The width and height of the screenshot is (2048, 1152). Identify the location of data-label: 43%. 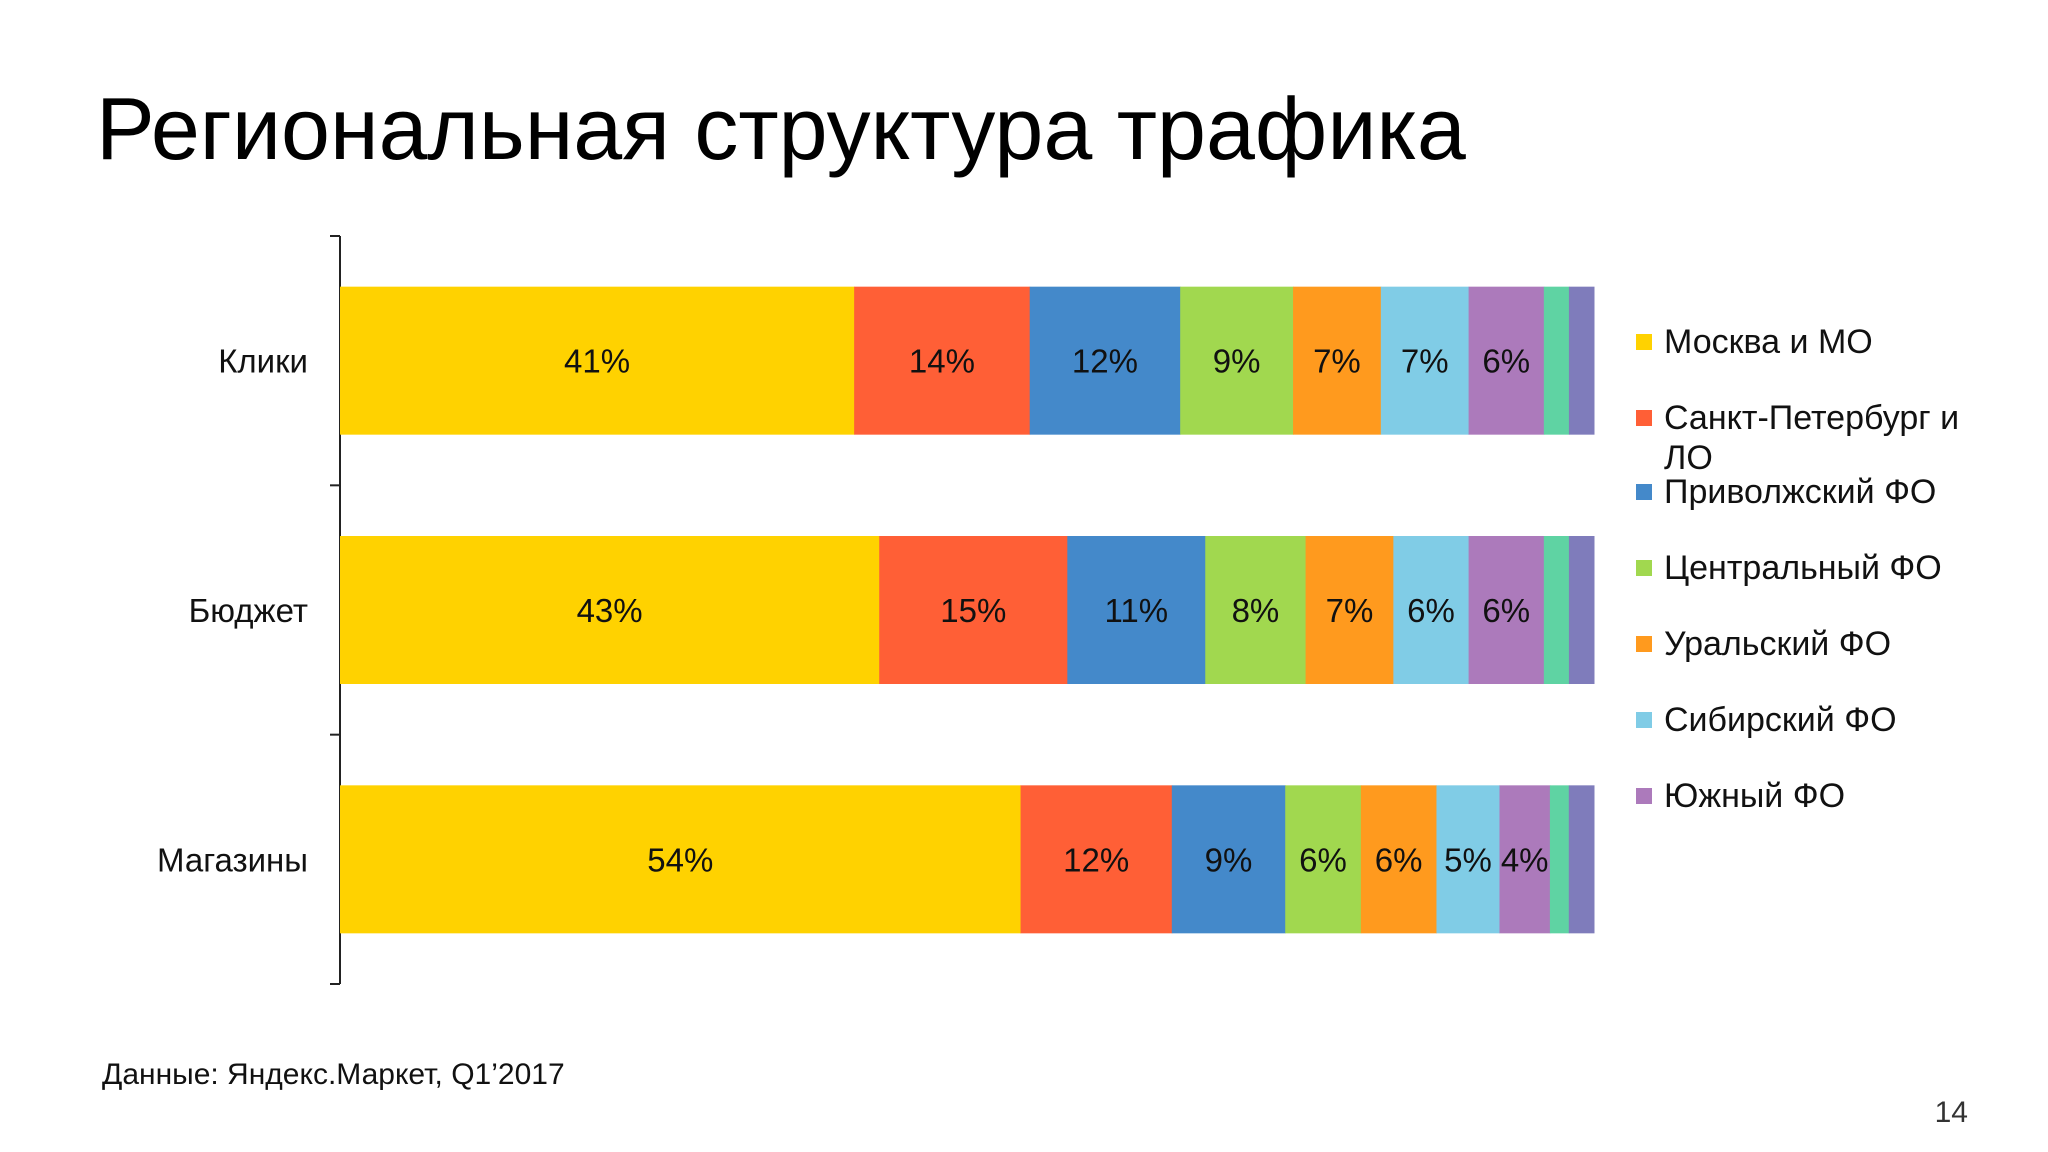
(610, 610).